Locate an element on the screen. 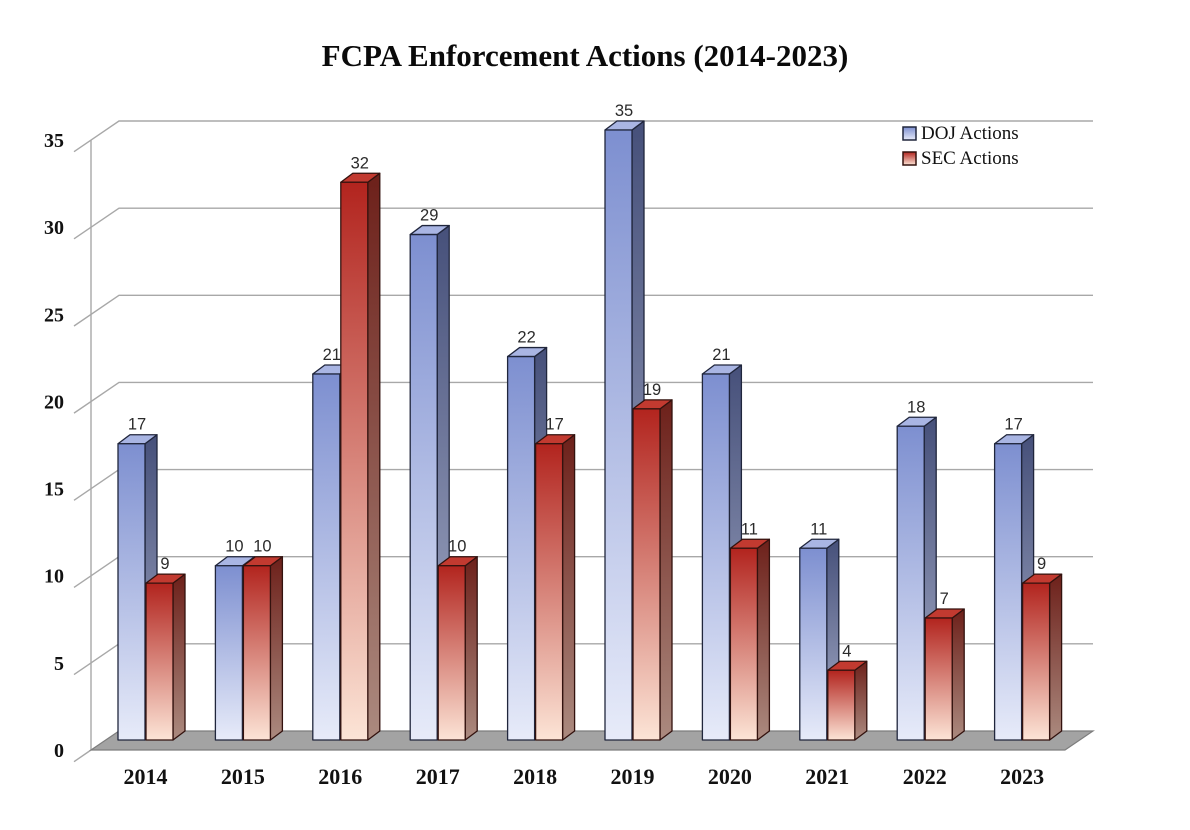 The width and height of the screenshot is (1190, 830). x-category-label-2021: 2021 is located at coordinates (827, 776).